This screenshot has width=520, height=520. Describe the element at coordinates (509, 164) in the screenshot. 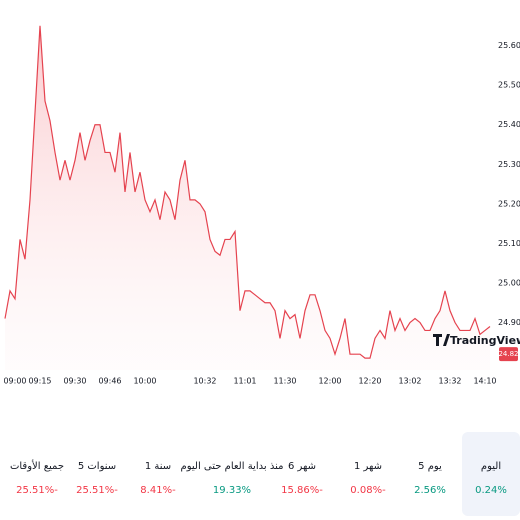

I see `y-tick-label: 25.30` at that location.